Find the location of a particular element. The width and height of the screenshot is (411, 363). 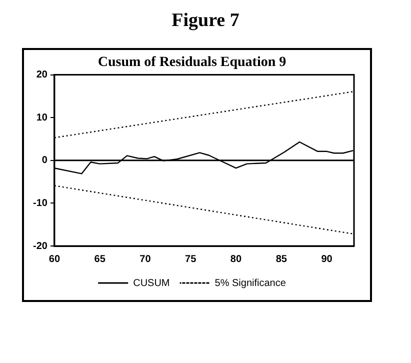

y-tick-label: 20 is located at coordinates (42, 75).